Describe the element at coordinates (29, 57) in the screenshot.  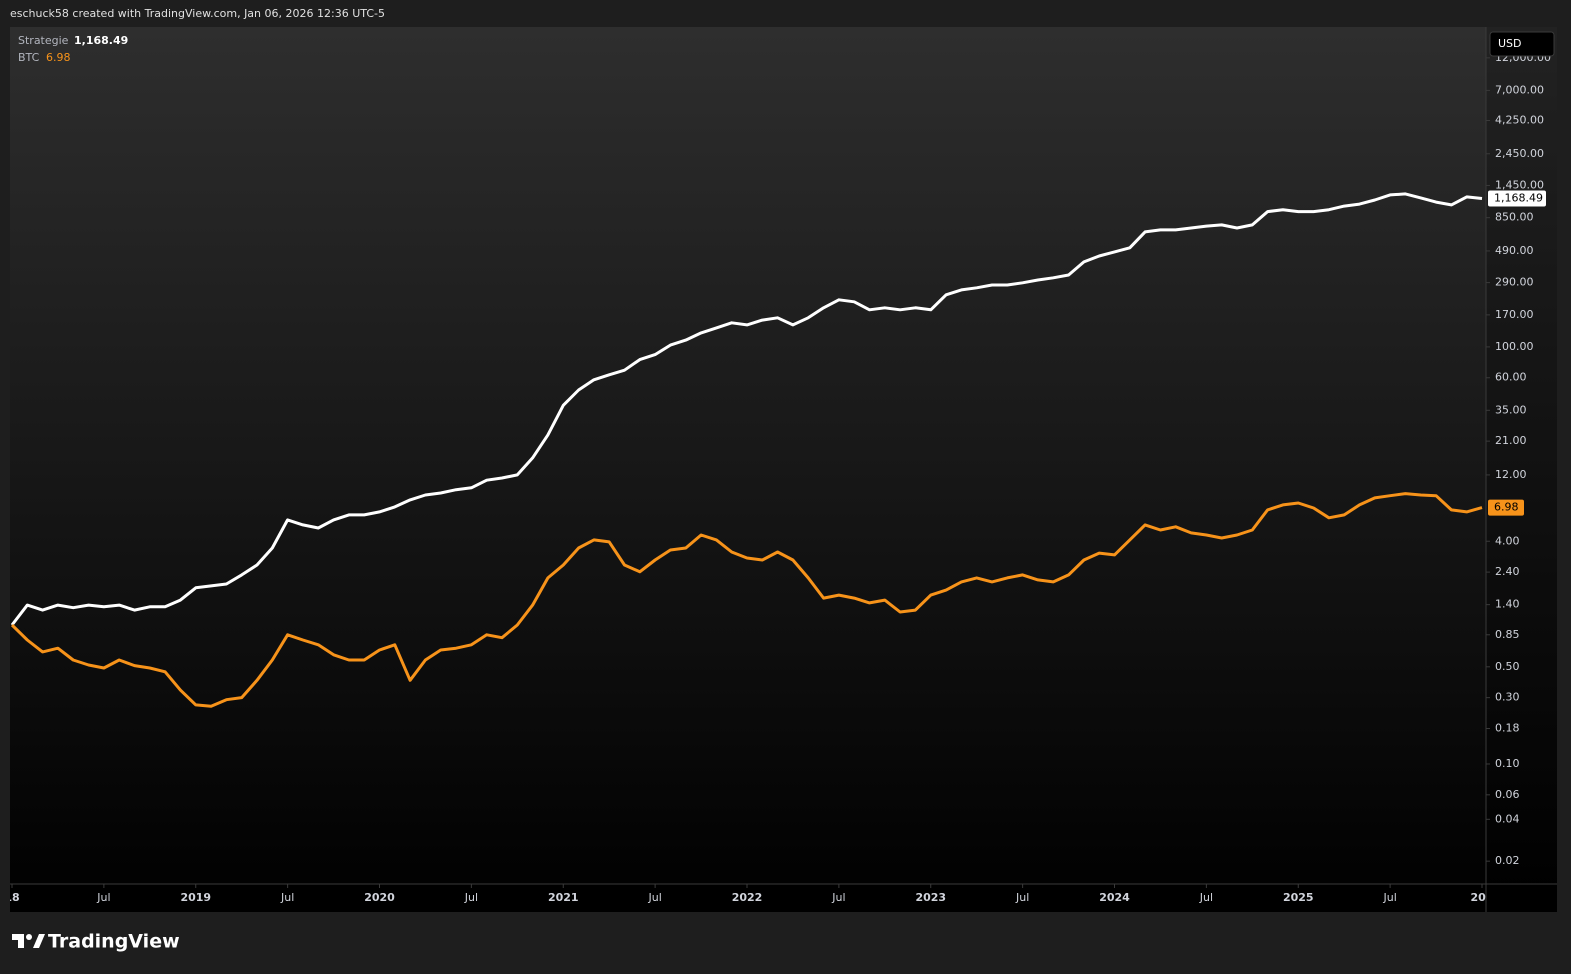
I see `legend-name: BTC` at that location.